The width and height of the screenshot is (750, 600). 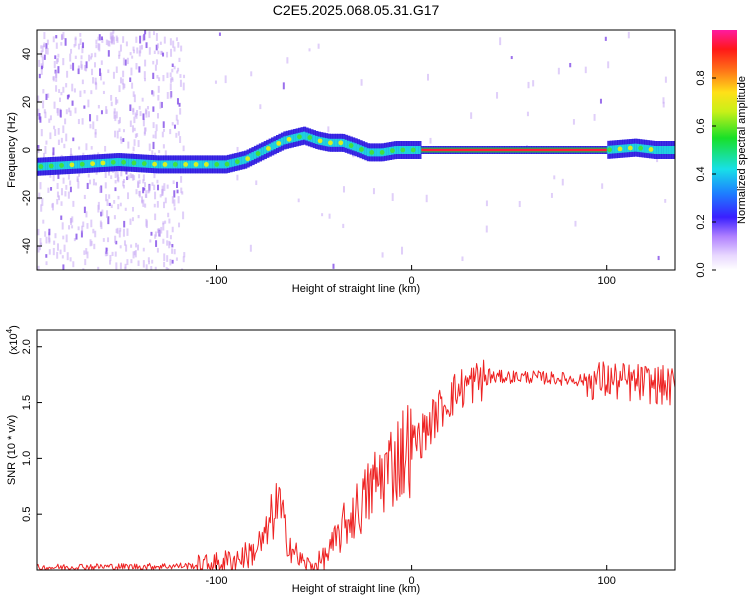 I want to click on colorbar-tick-label: 0.8, so click(x=701, y=77).